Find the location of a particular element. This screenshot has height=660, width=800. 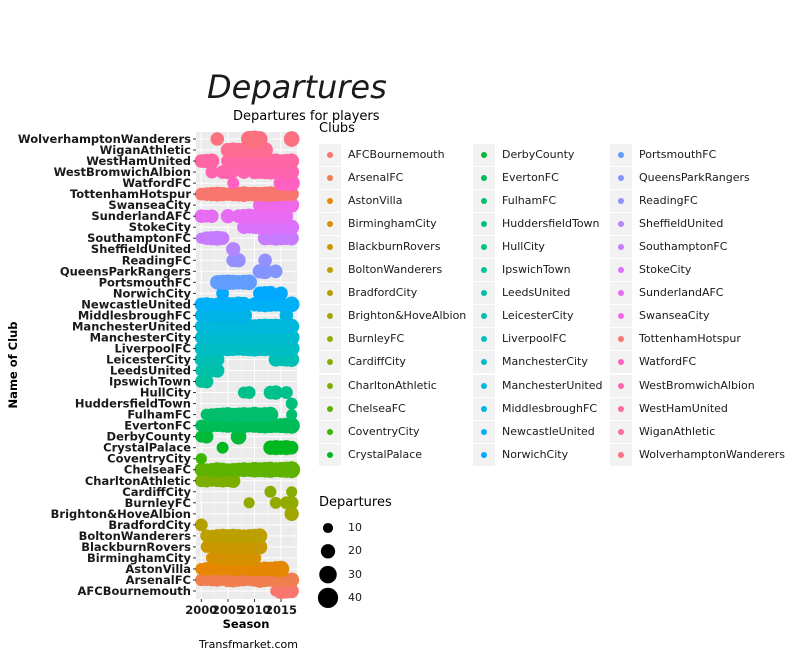

y-tick-label: TottenhamHotspur is located at coordinates (130, 194).